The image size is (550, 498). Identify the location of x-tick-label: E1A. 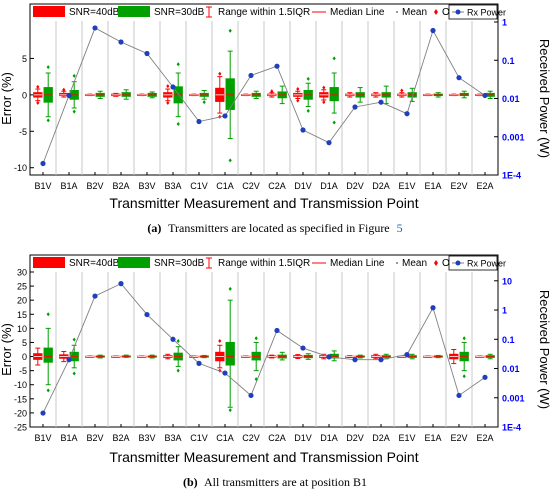
(432, 186).